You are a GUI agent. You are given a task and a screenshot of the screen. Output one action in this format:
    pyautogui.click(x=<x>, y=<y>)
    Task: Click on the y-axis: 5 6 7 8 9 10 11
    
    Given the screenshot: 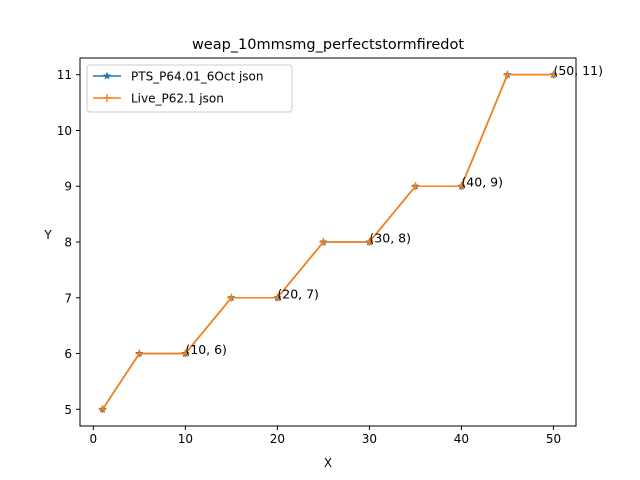 What is the action you would take?
    pyautogui.click(x=68, y=242)
    